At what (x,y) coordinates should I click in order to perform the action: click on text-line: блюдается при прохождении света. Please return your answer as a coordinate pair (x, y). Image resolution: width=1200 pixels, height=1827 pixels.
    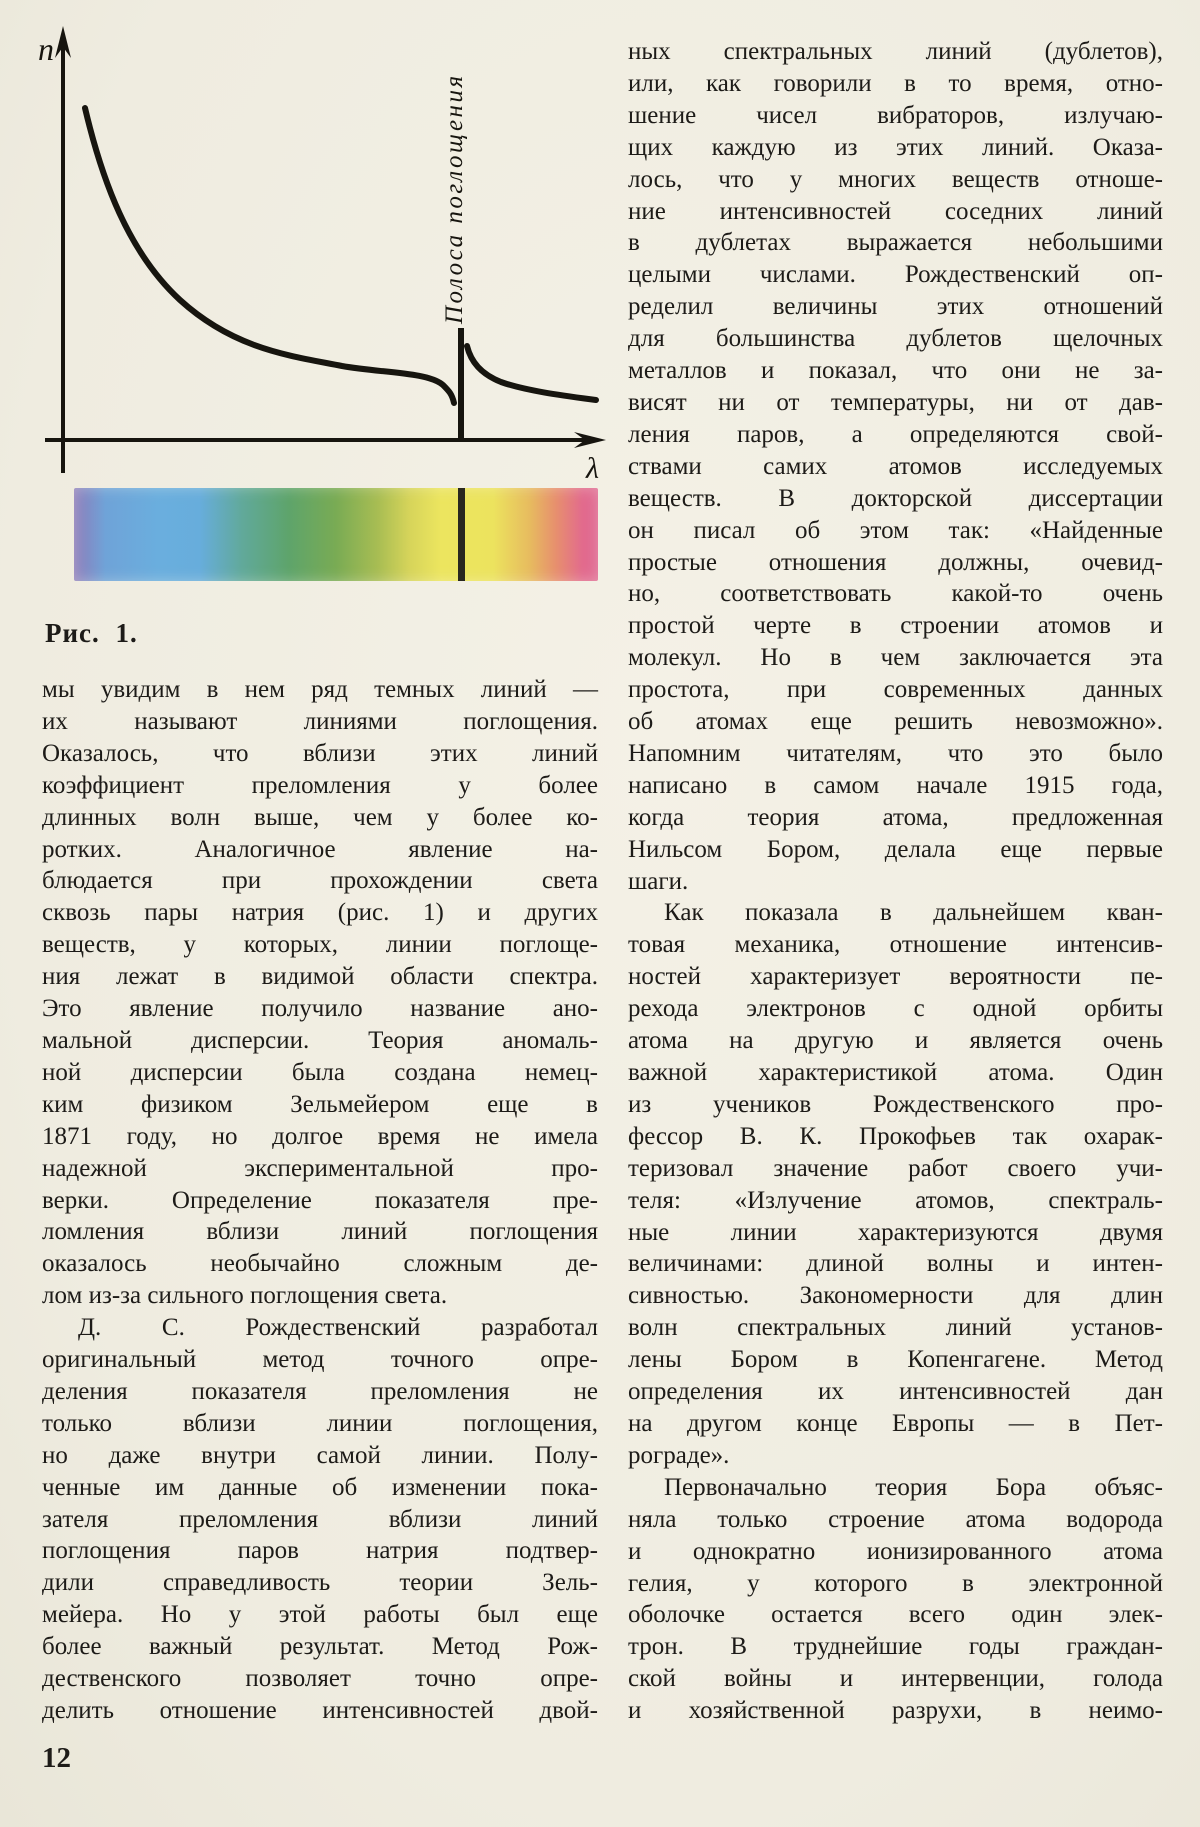
    Looking at the image, I should click on (320, 881).